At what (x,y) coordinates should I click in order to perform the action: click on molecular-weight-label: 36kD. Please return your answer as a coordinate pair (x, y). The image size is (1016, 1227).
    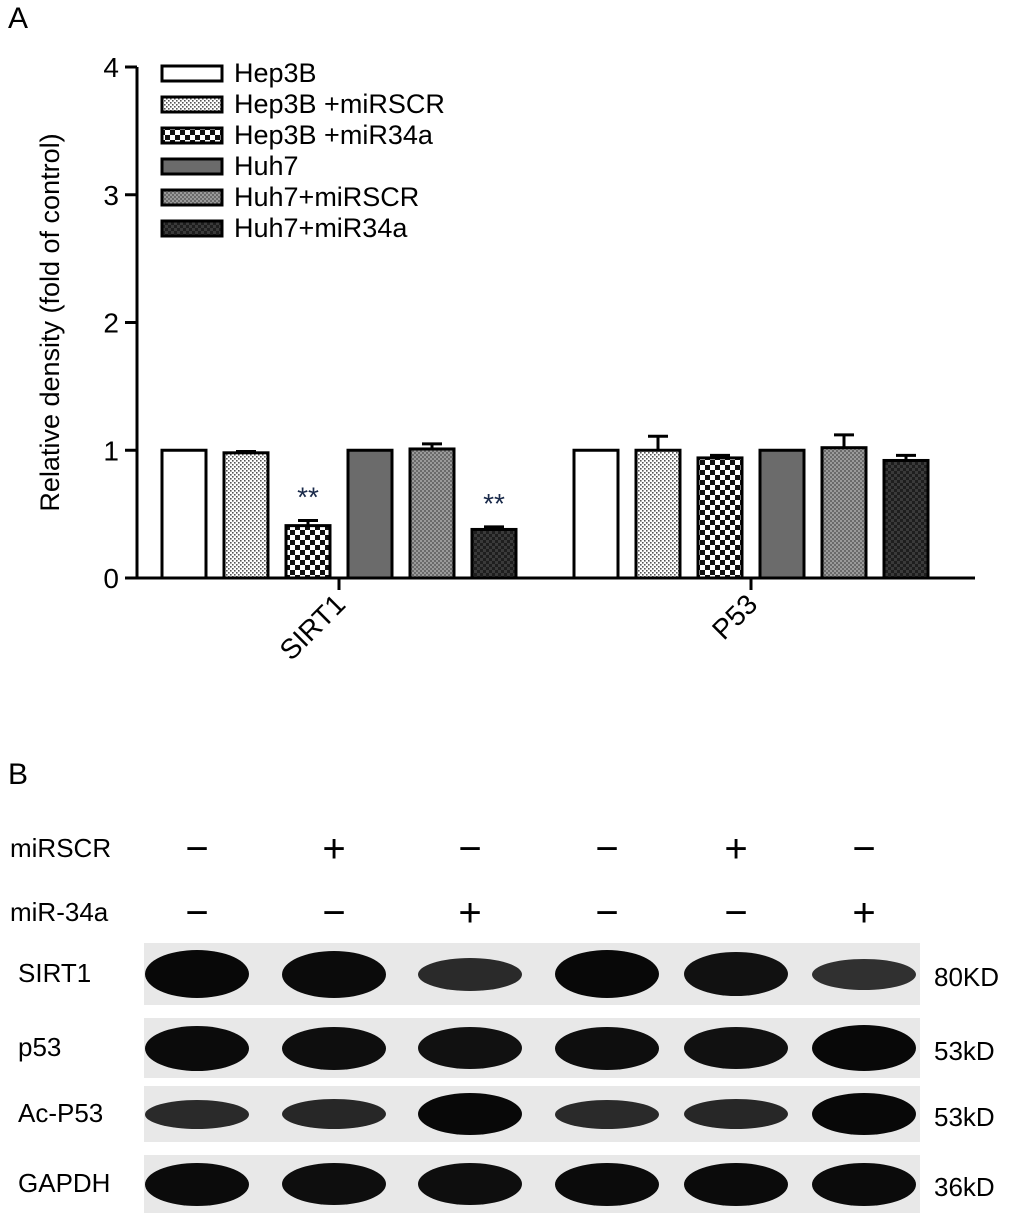
    Looking at the image, I should click on (964, 1187).